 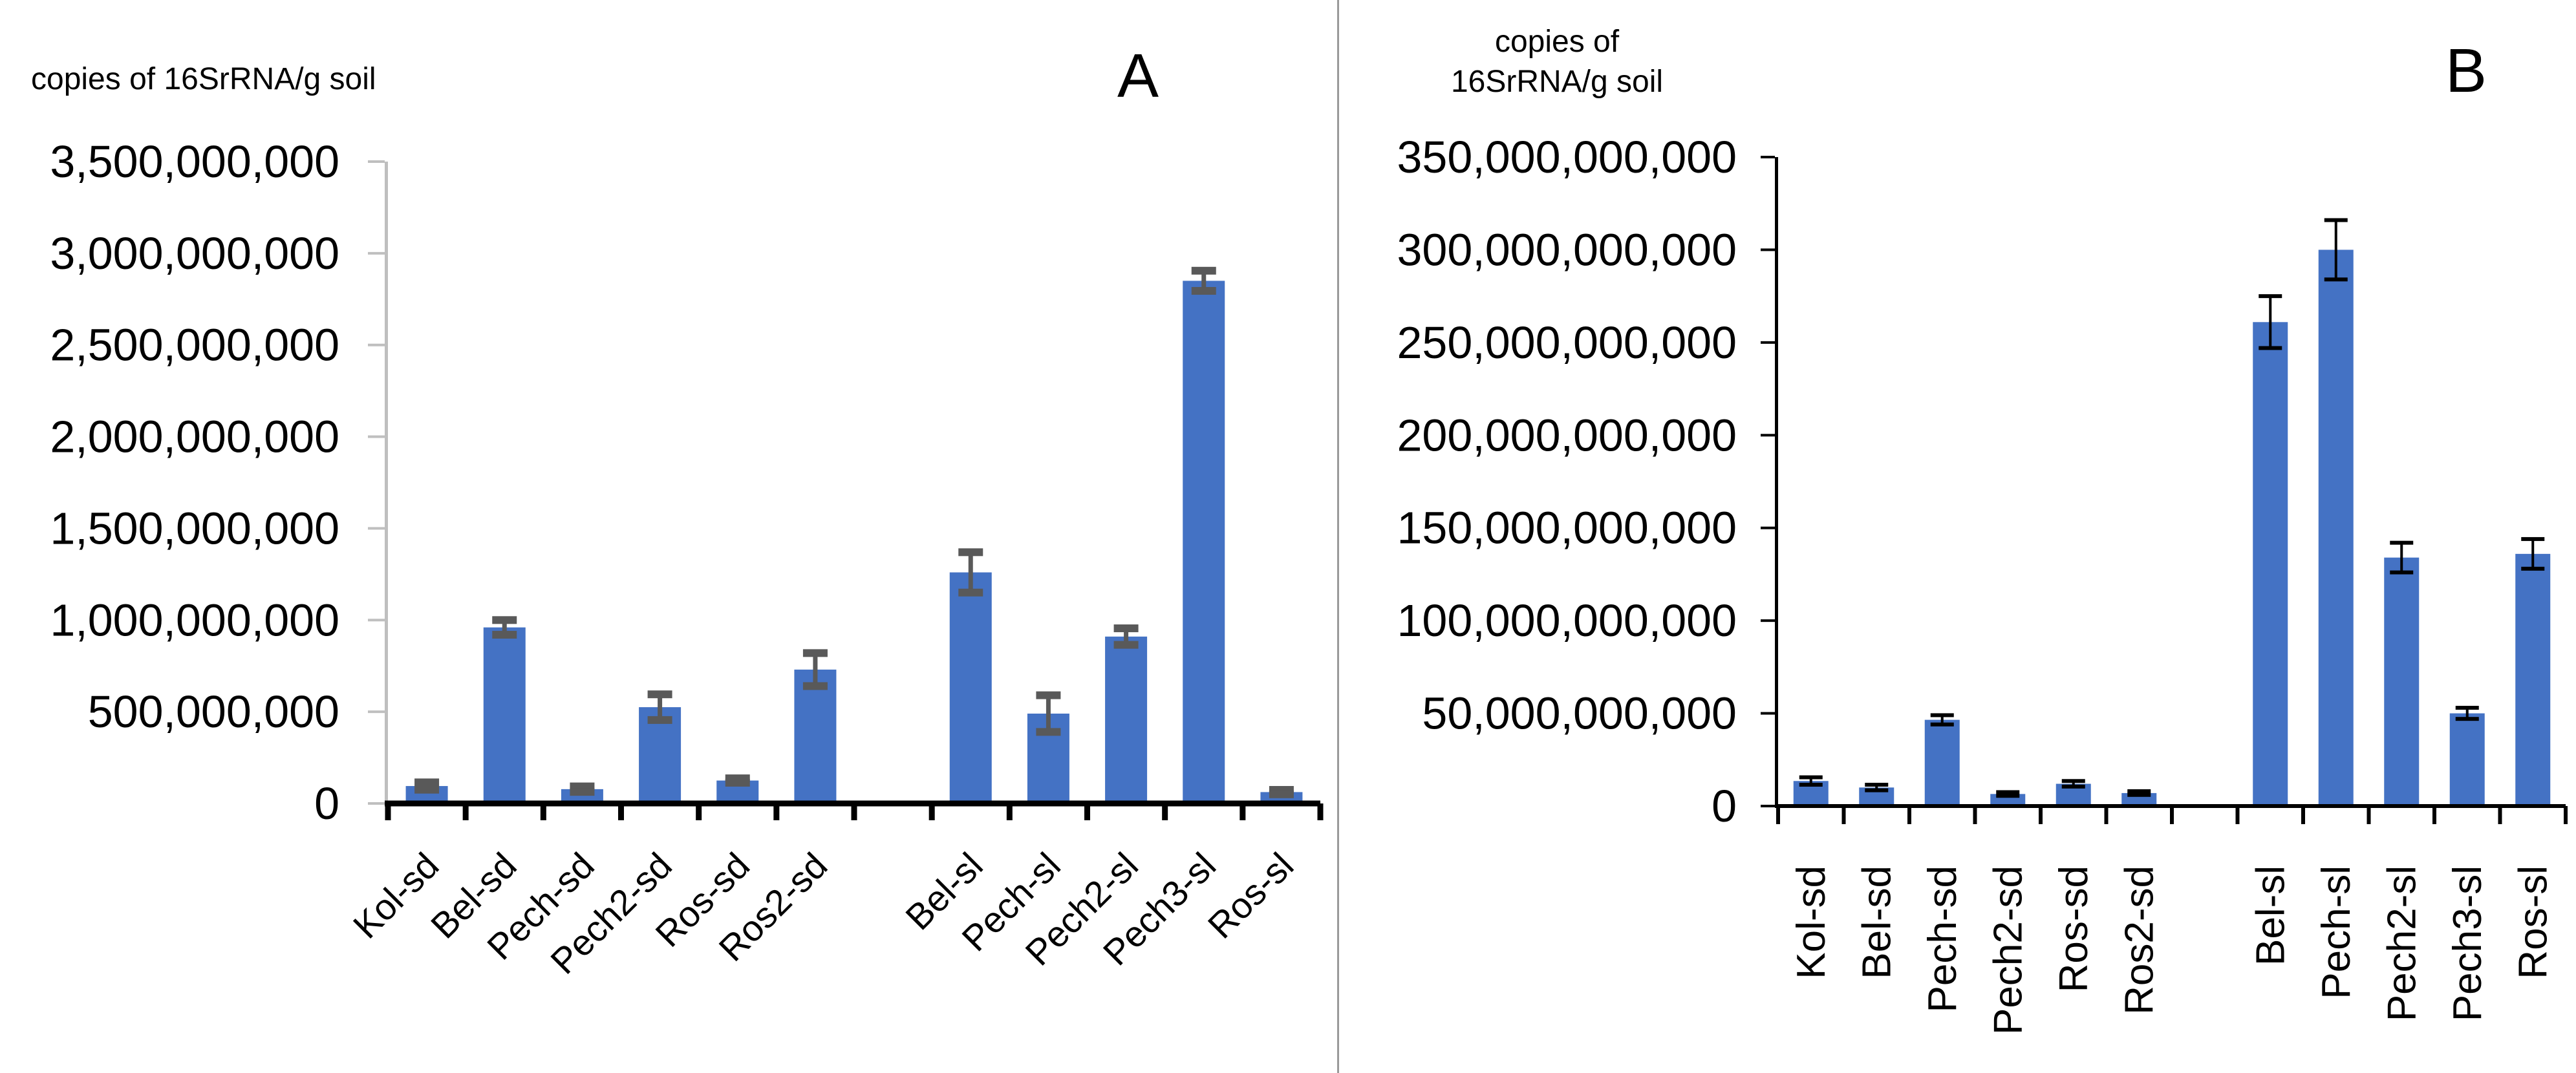 I want to click on error-bar-Ros2-sd, so click(x=2139, y=793).